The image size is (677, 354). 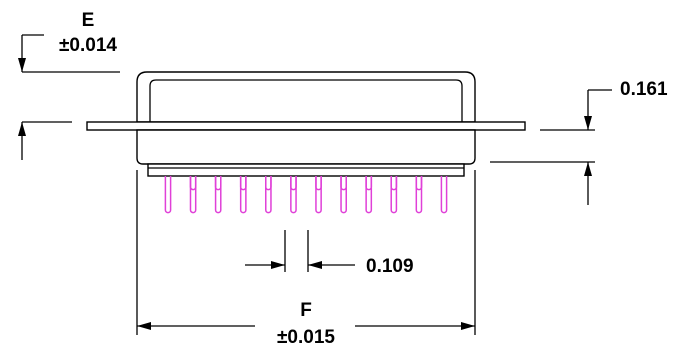 What do you see at coordinates (88, 20) in the screenshot?
I see `dimension-e-letter: E` at bounding box center [88, 20].